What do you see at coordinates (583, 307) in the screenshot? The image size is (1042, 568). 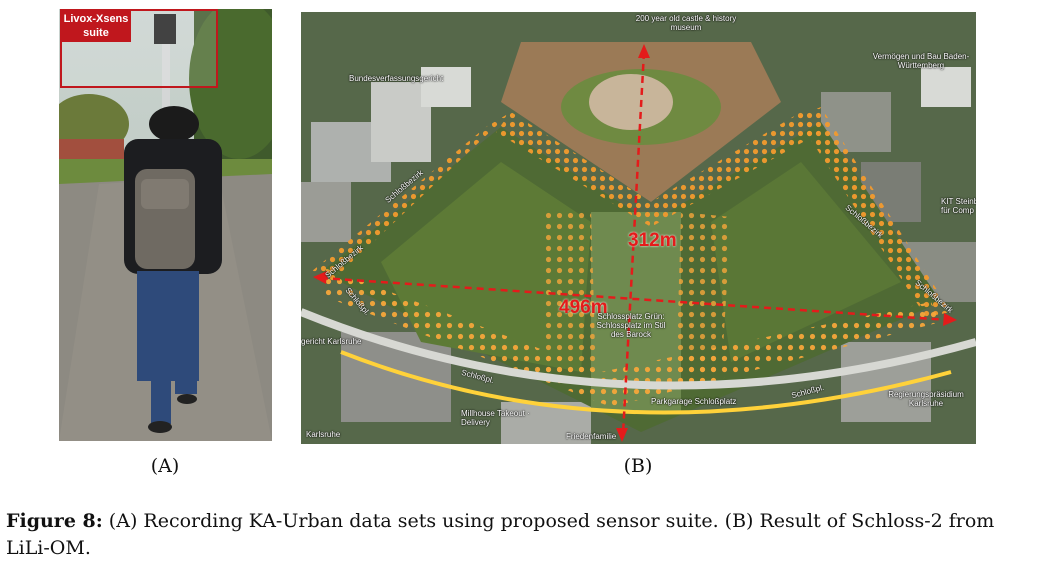 I see `measure-label-horizontal: 496m` at bounding box center [583, 307].